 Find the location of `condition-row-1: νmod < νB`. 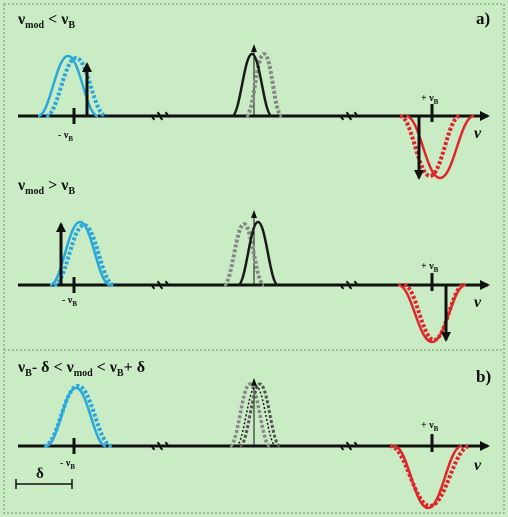

condition-row-1: νmod < νB is located at coordinates (46, 21).